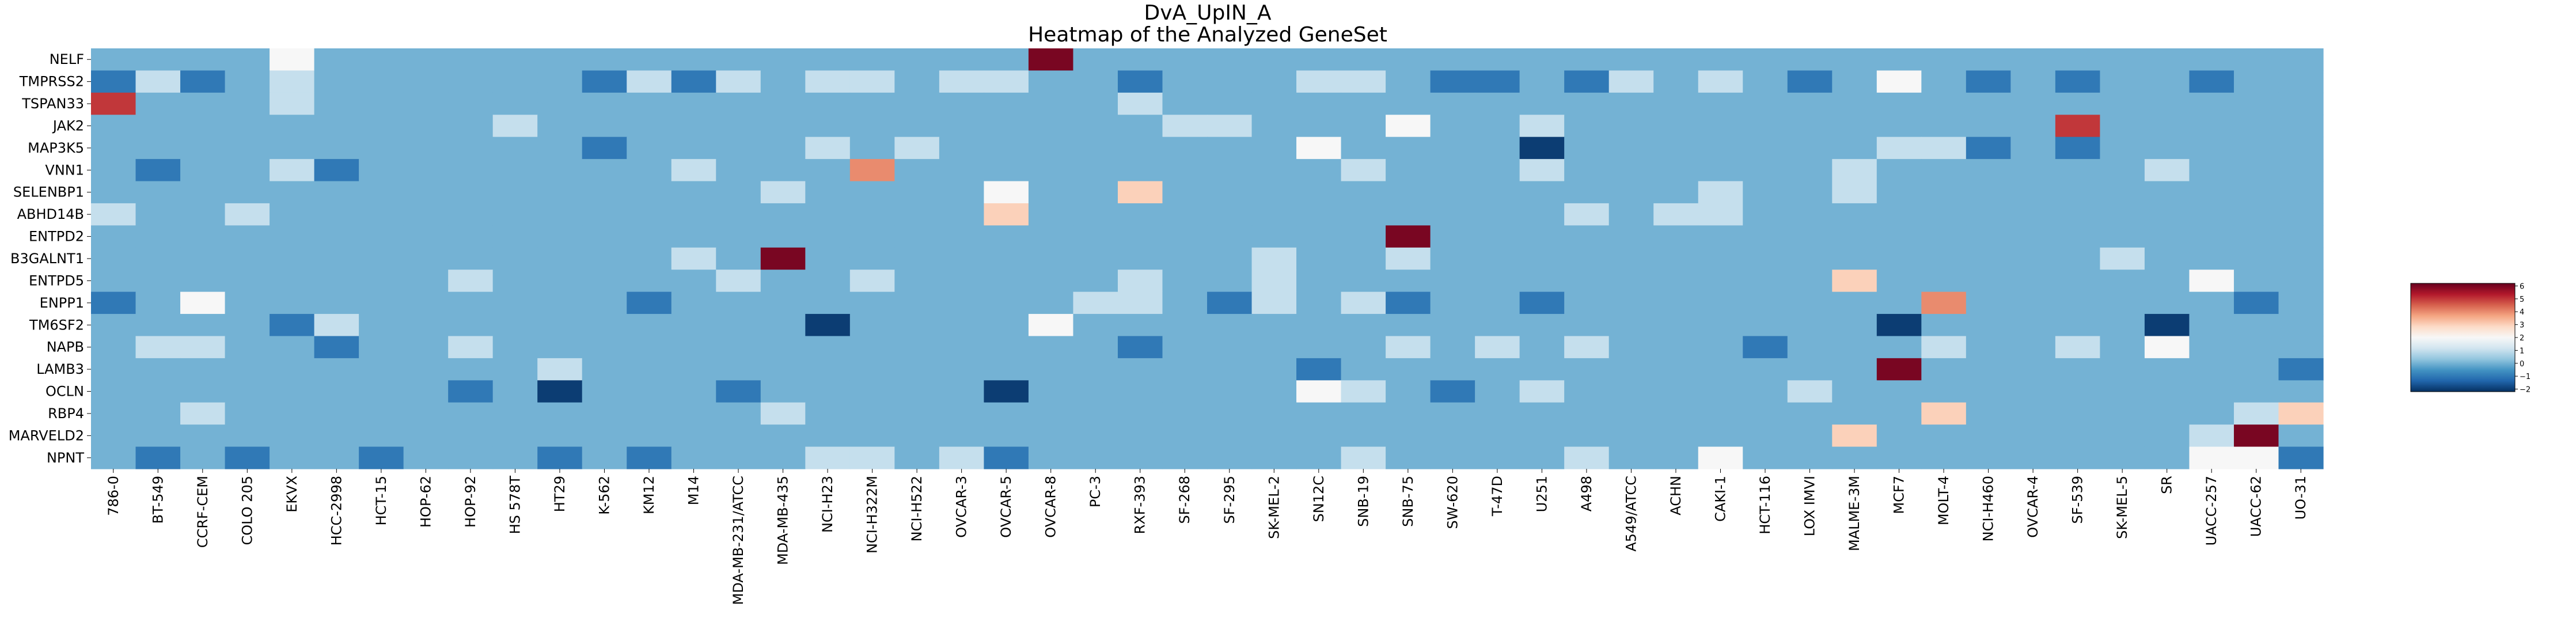 Image resolution: width=2576 pixels, height=618 pixels. Describe the element at coordinates (1229, 500) in the screenshot. I see `column-label: SF-295` at that location.